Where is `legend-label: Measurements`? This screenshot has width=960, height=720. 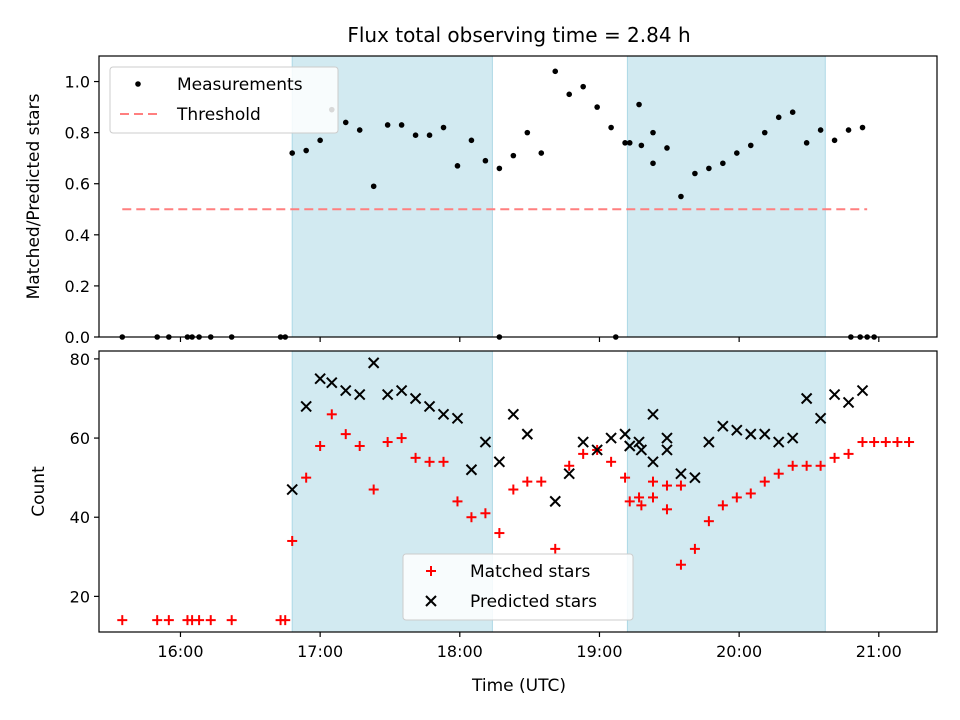 legend-label: Measurements is located at coordinates (240, 85).